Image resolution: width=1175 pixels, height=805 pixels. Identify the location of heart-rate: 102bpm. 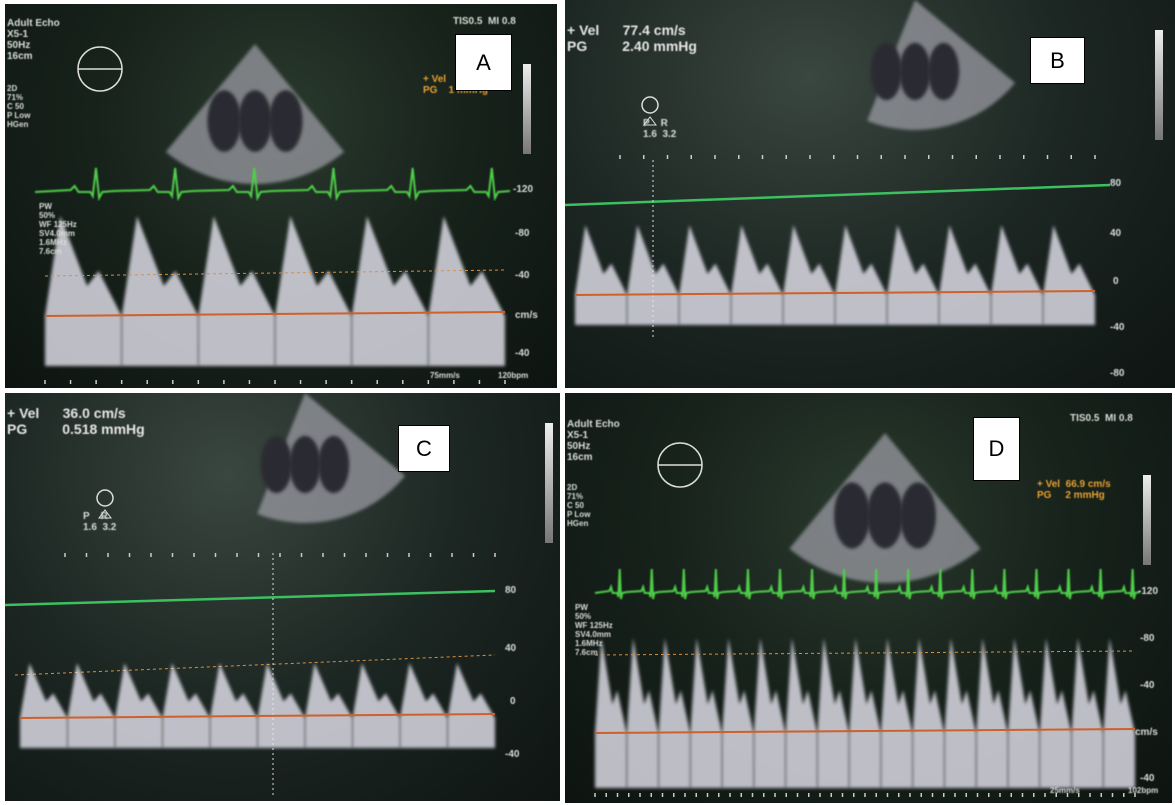
(1143, 790).